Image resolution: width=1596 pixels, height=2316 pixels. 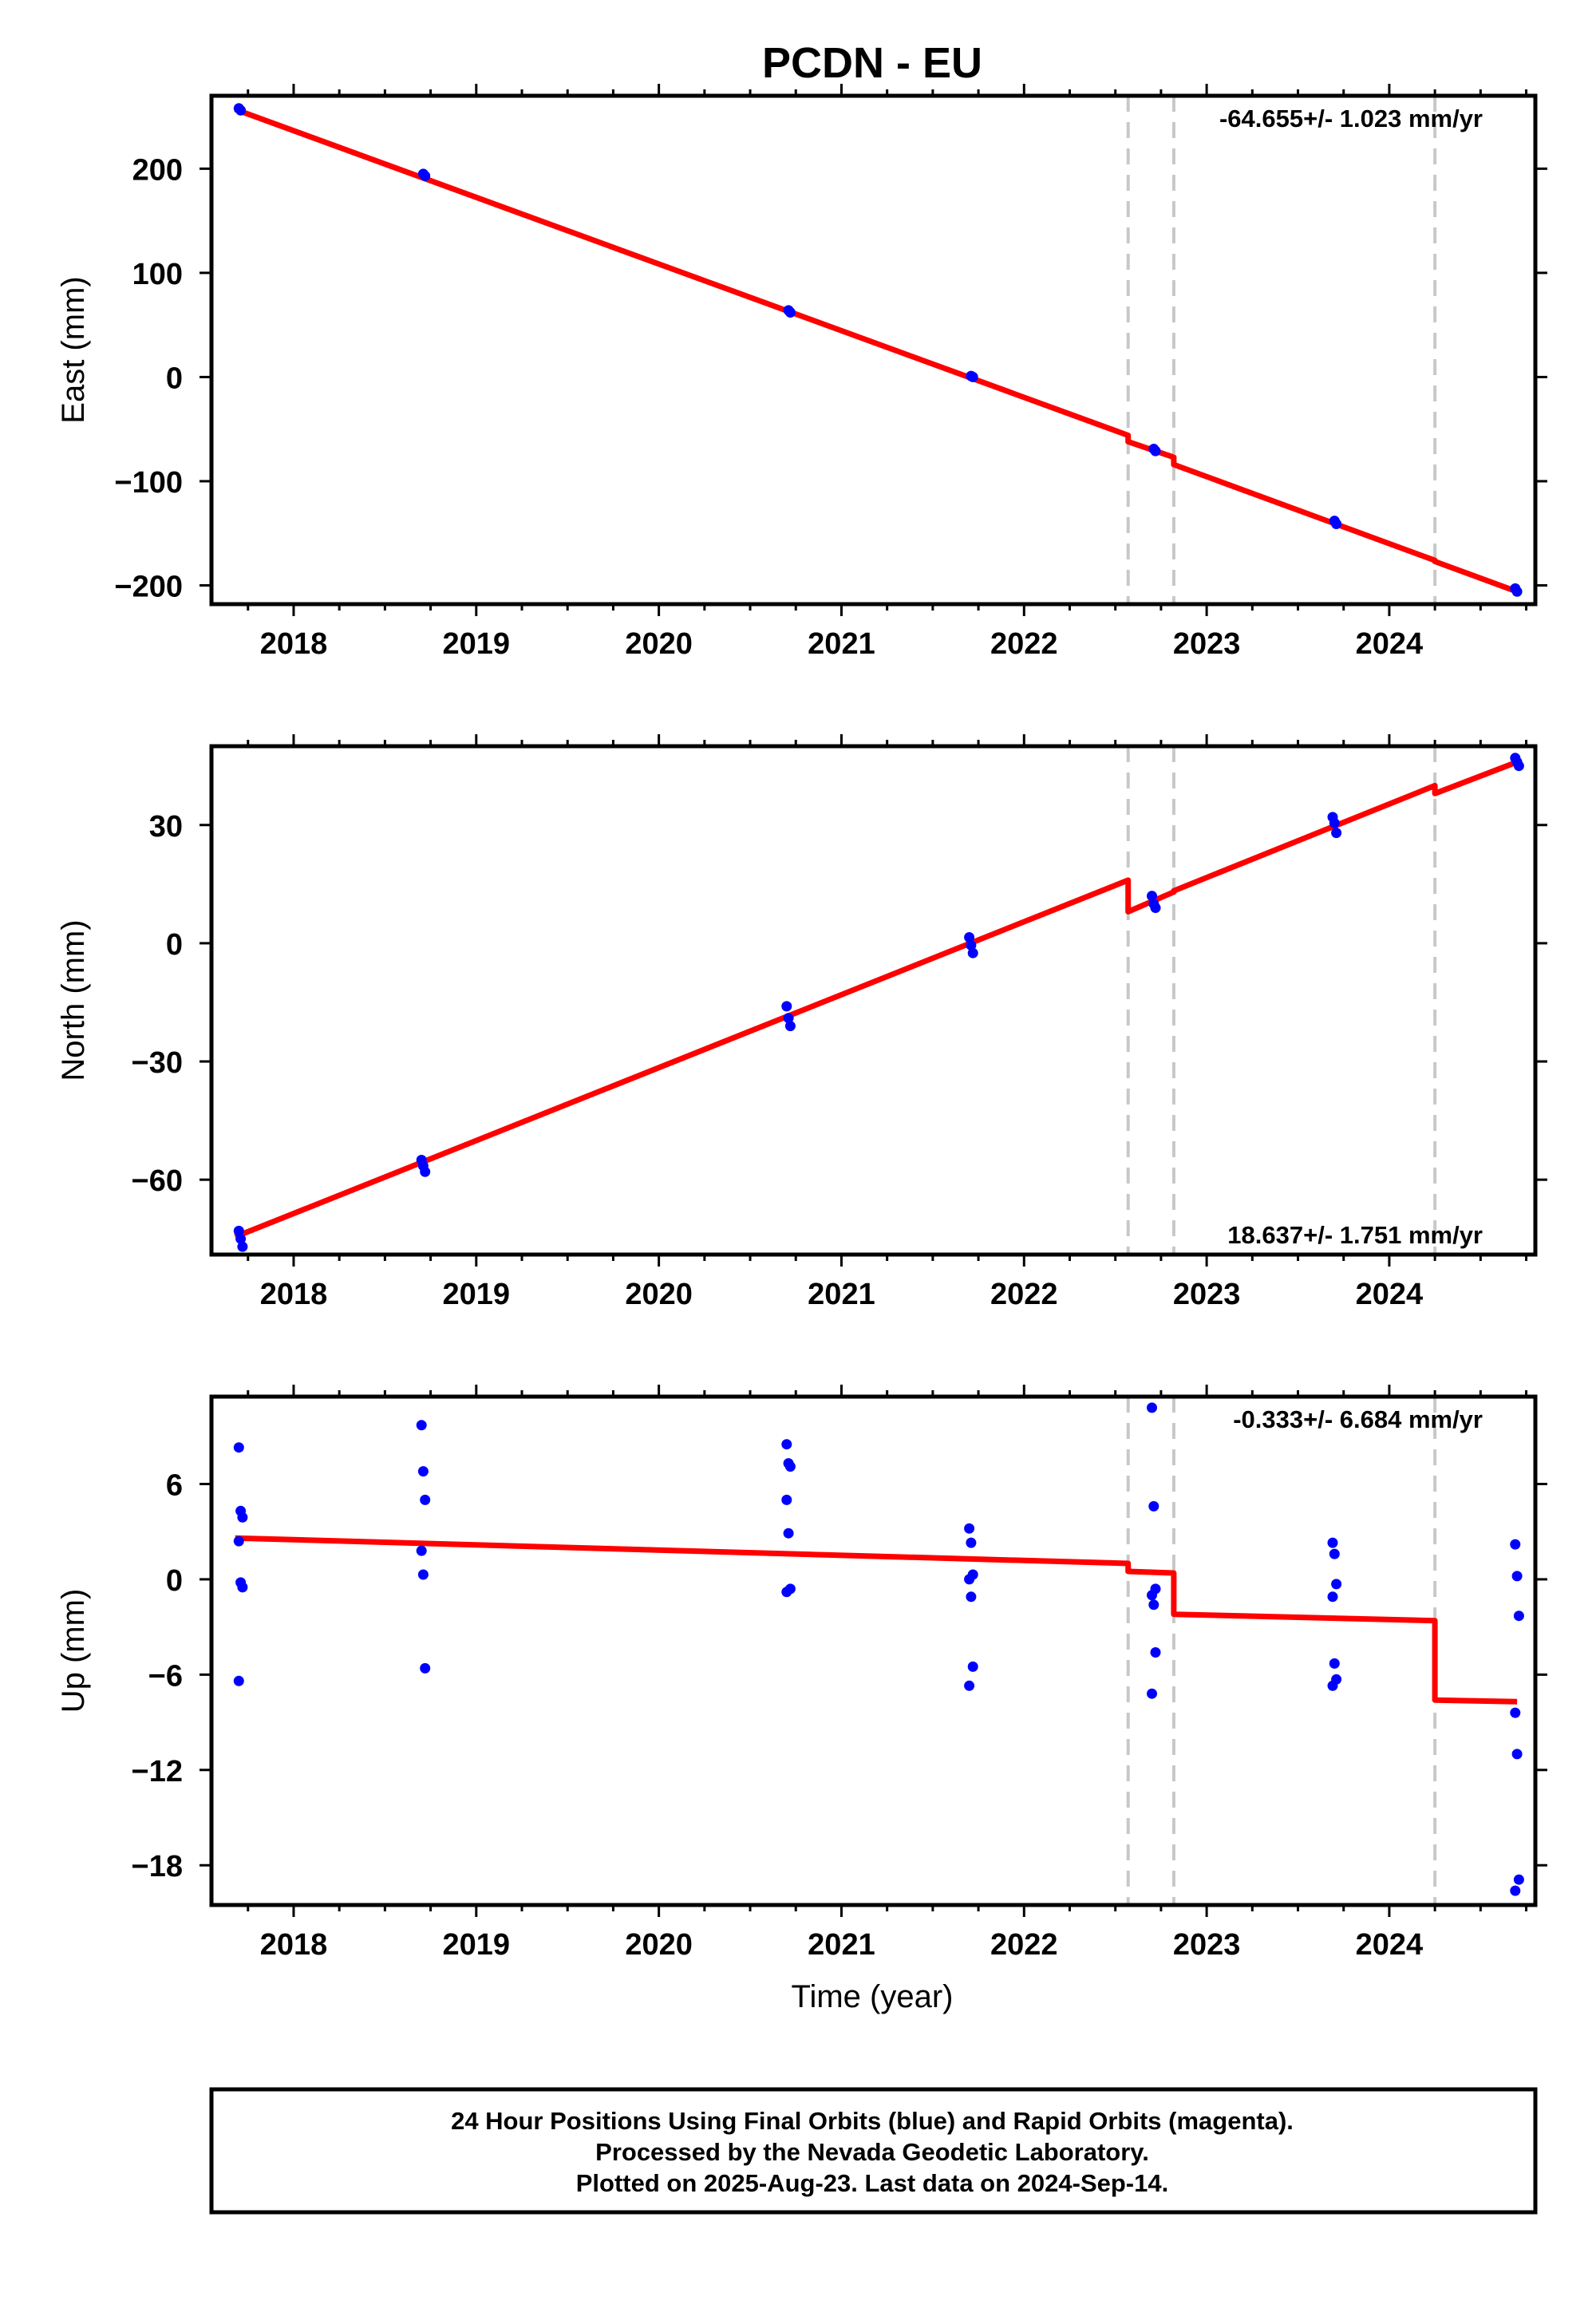 I want to click on x-axis-label: Time (year), so click(x=873, y=1996).